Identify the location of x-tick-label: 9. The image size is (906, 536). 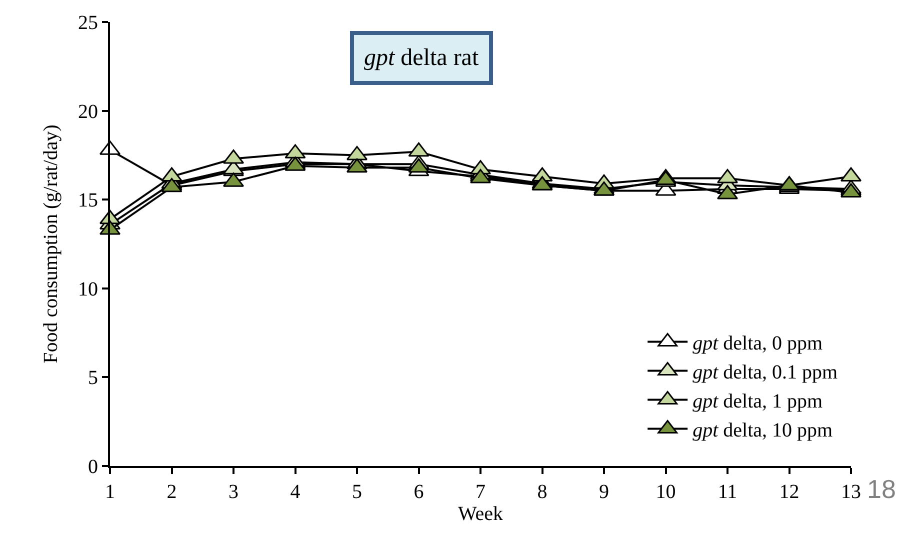
(604, 492).